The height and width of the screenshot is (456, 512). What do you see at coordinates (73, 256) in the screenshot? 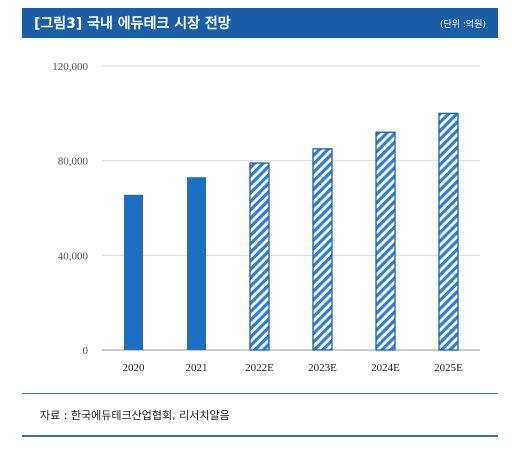
I see `y-tick-label: 40,000` at bounding box center [73, 256].